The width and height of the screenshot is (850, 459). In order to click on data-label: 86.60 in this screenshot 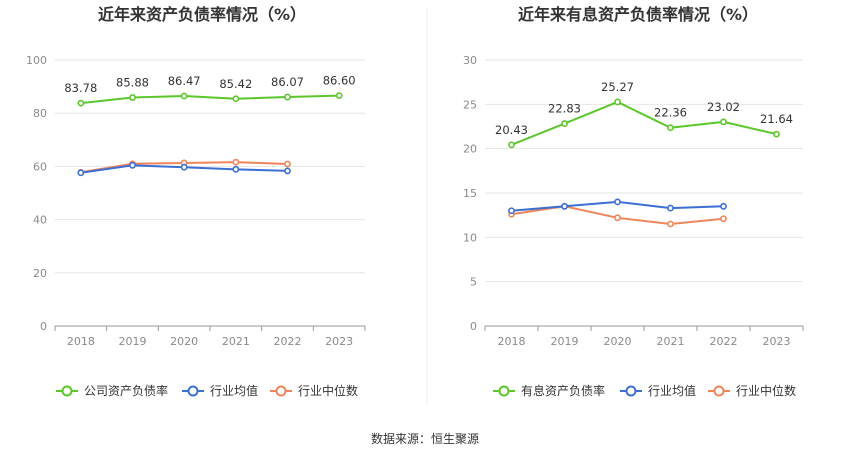, I will do `click(339, 81)`.